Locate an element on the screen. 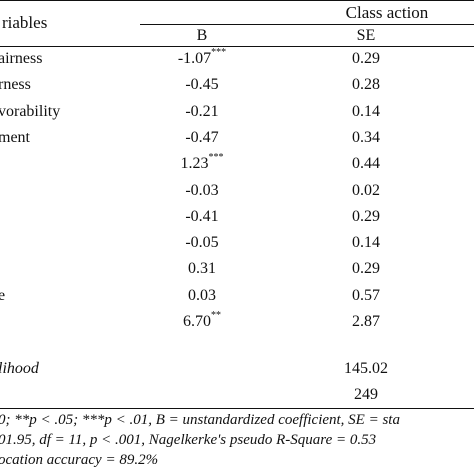  coefficient-value: 1.23 is located at coordinates (194, 163).